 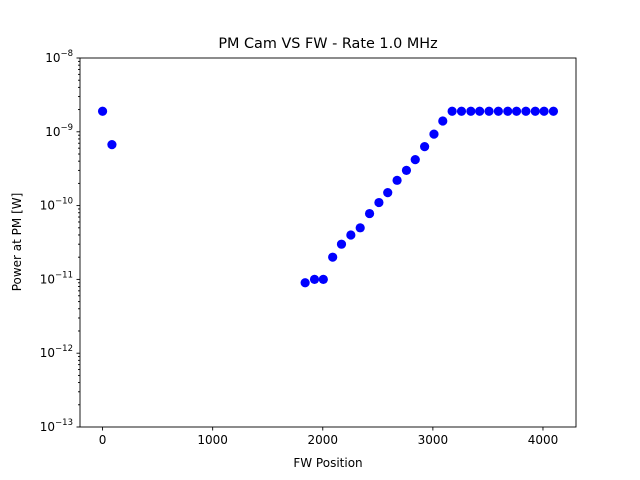 I want to click on x-tick-label: 1000, so click(x=212, y=440).